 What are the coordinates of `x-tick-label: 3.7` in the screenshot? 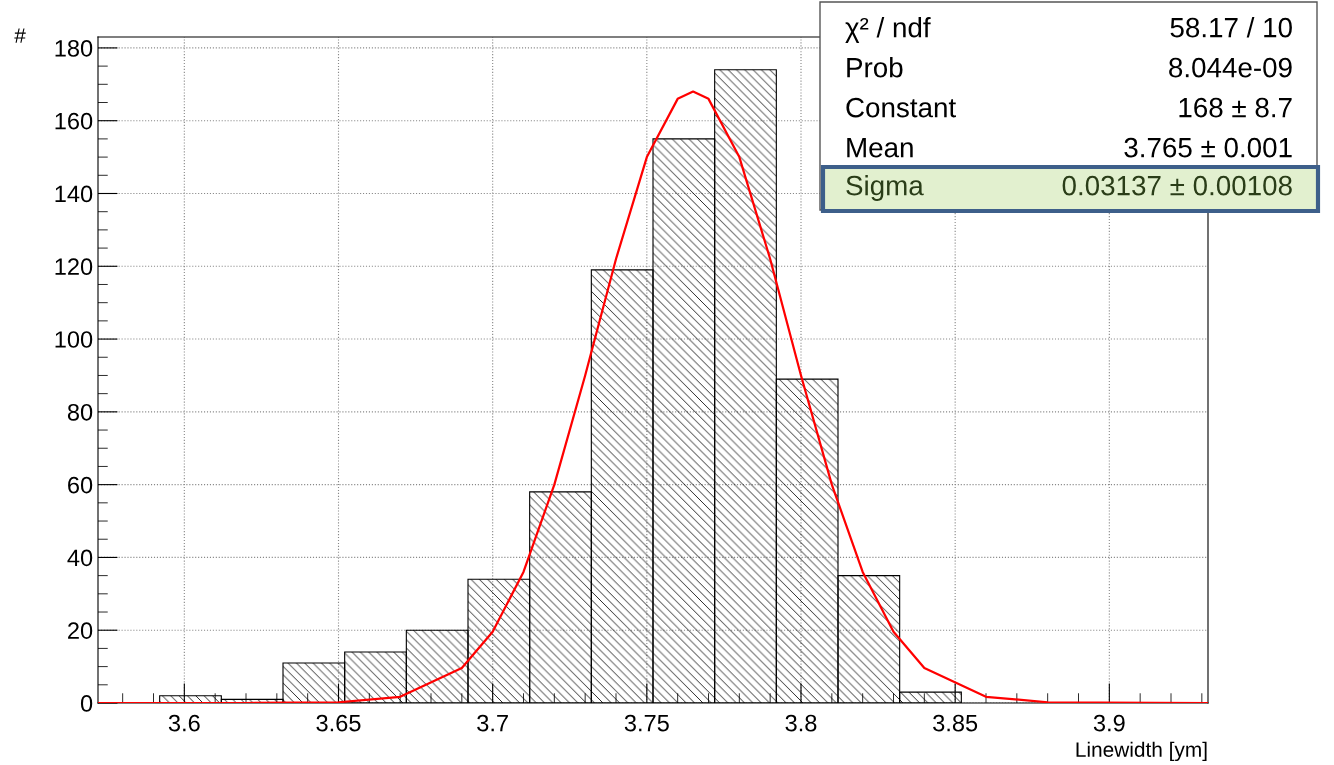 It's located at (492, 723).